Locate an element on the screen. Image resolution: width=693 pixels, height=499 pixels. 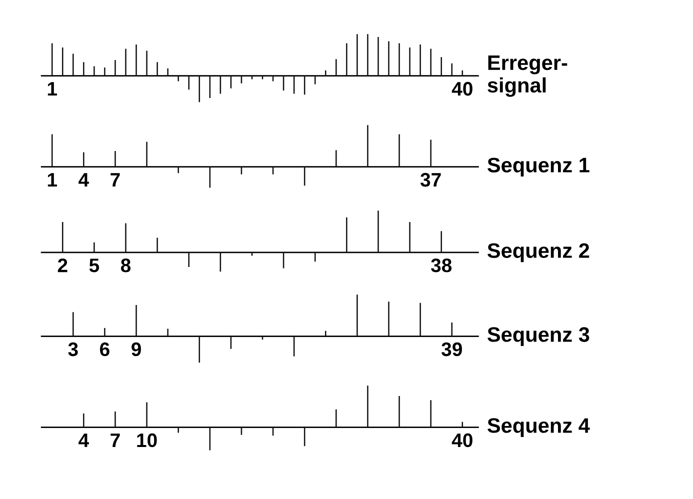
x-tick-label: 10 is located at coordinates (147, 440).